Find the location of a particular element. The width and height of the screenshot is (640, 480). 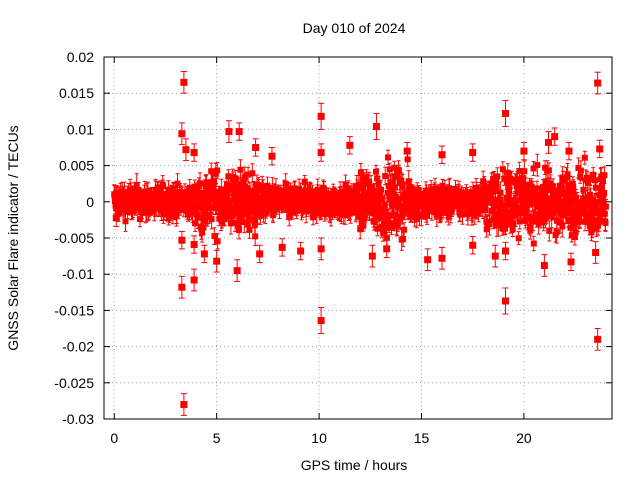

y-tick-label: -0.03 is located at coordinates (78, 419).